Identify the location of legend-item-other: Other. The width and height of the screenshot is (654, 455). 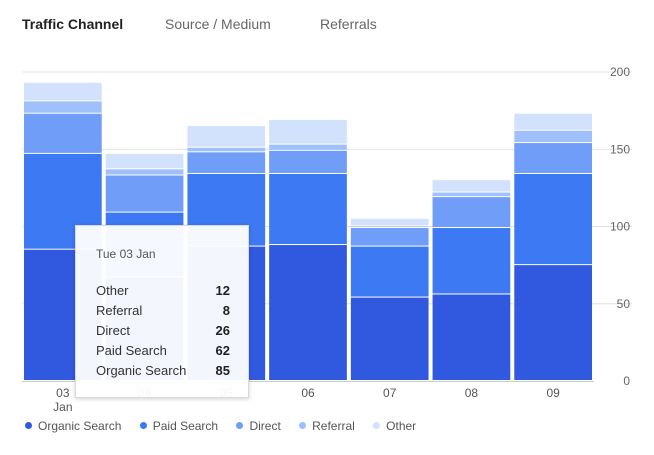
(394, 426).